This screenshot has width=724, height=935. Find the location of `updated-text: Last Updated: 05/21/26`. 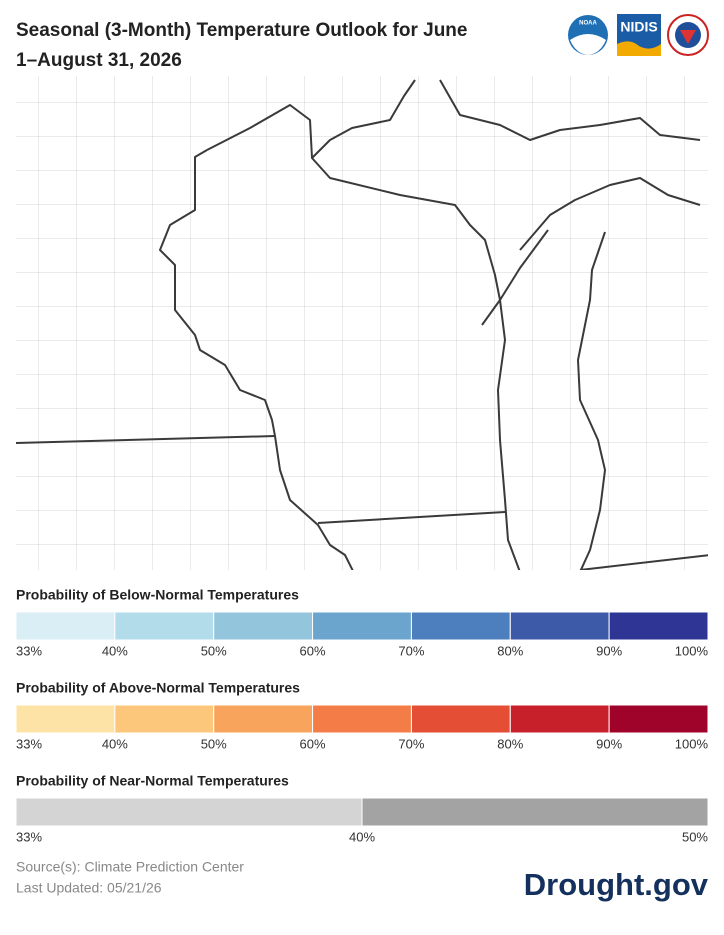

updated-text: Last Updated: 05/21/26 is located at coordinates (89, 888).